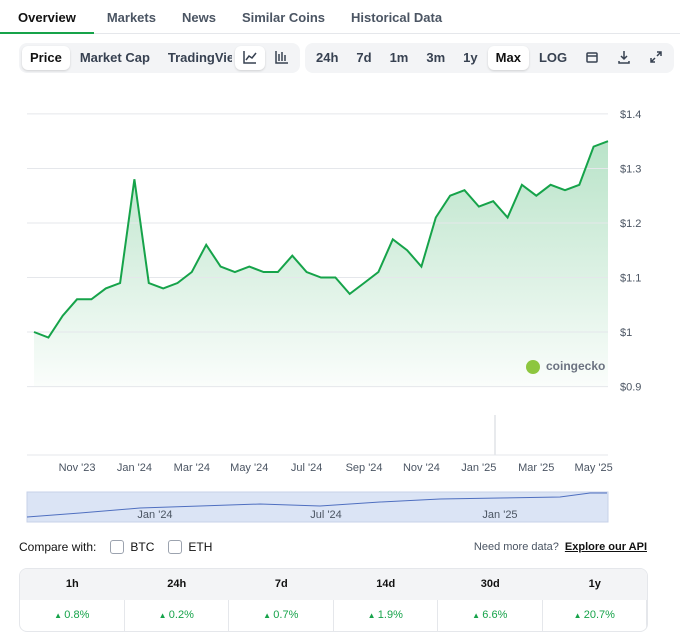 This screenshot has width=680, height=644. Describe the element at coordinates (364, 468) in the screenshot. I see `x-tick-label: Sep '24` at that location.